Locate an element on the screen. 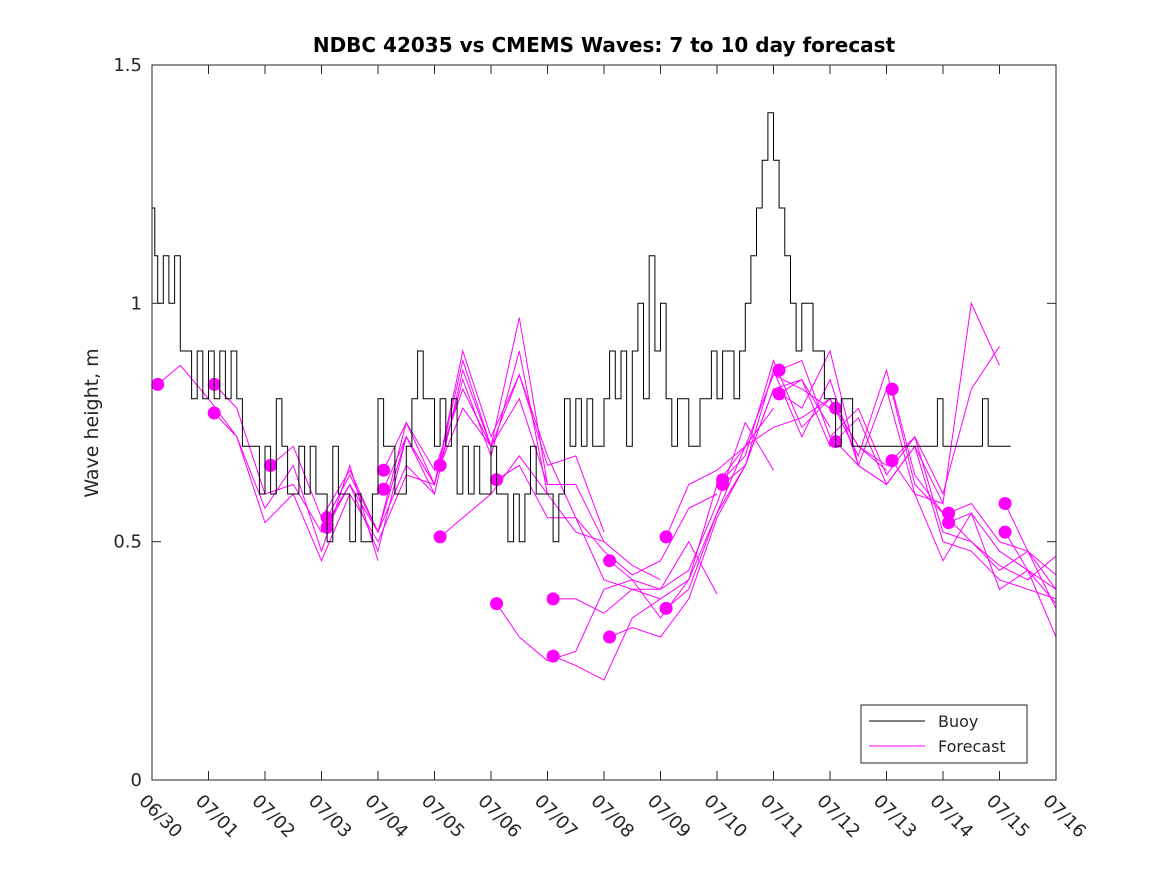 The height and width of the screenshot is (875, 1167). forecast-run-30-line is located at coordinates (1030, 560).